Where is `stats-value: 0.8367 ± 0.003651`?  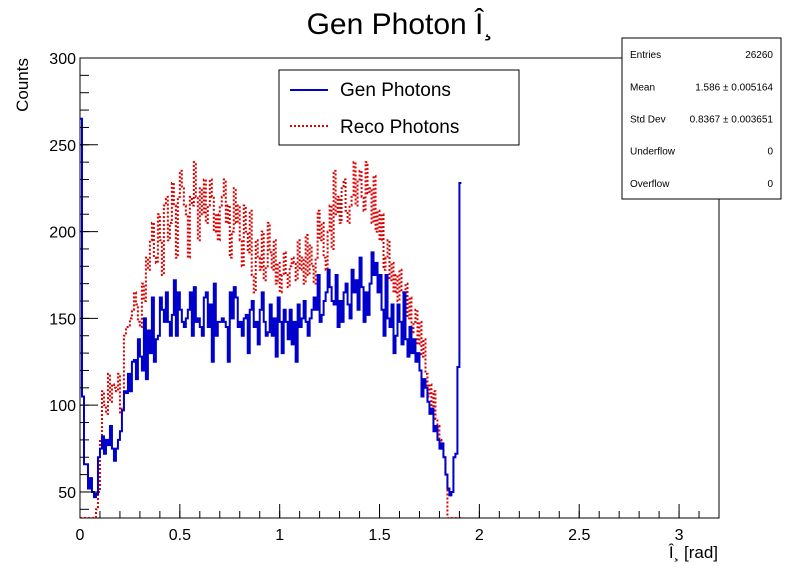 stats-value: 0.8367 ± 0.003651 is located at coordinates (732, 120).